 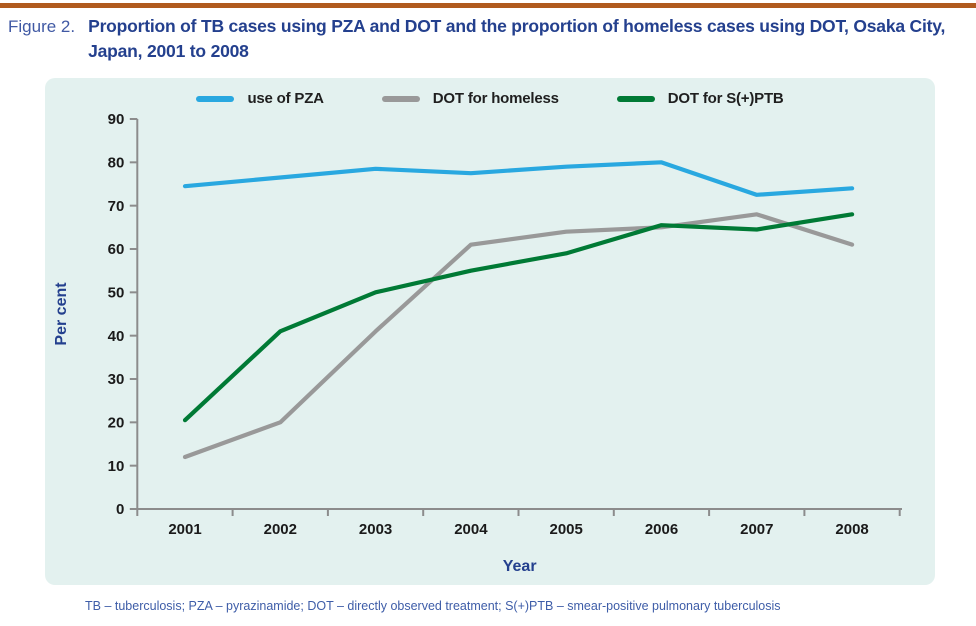 What do you see at coordinates (488, 5) in the screenshot?
I see `accent-rule` at bounding box center [488, 5].